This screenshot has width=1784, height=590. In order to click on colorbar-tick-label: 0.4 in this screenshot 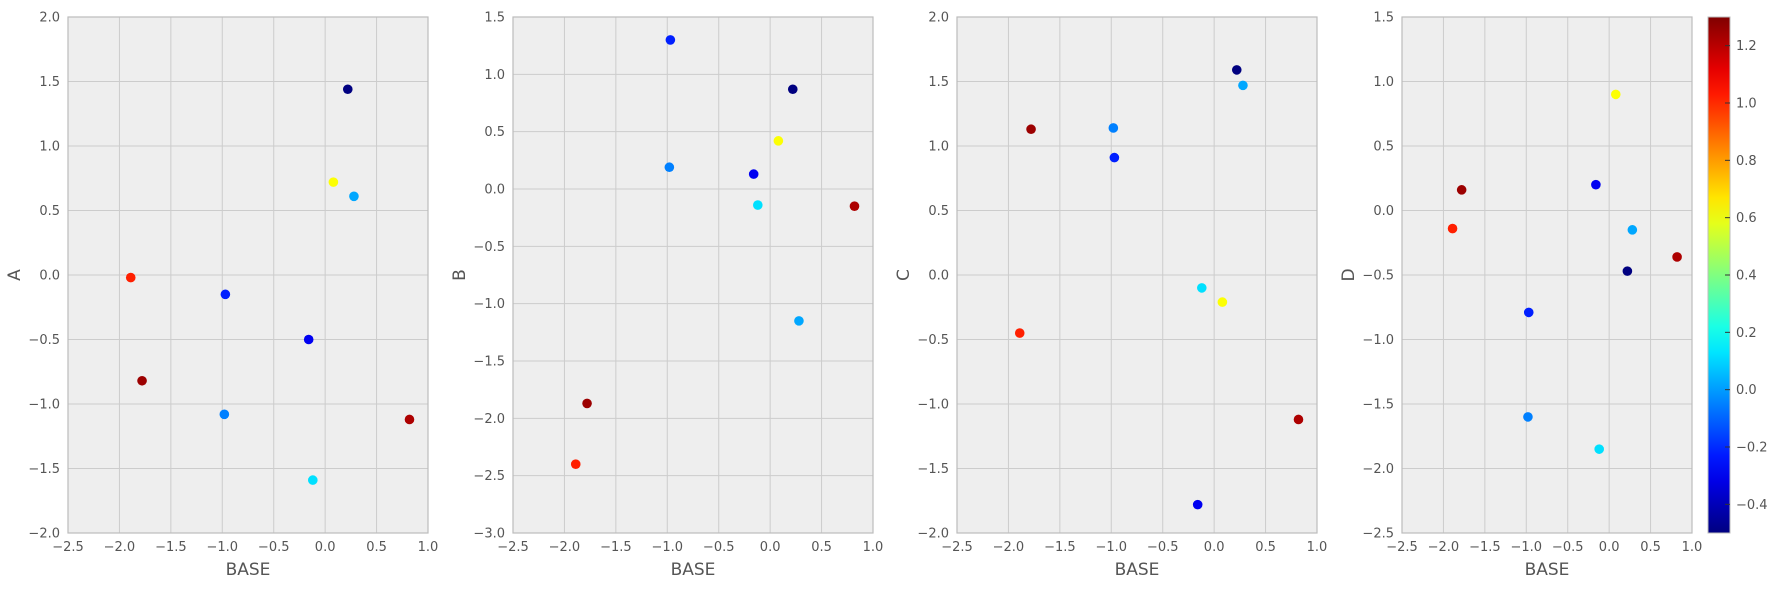, I will do `click(1746, 276)`.